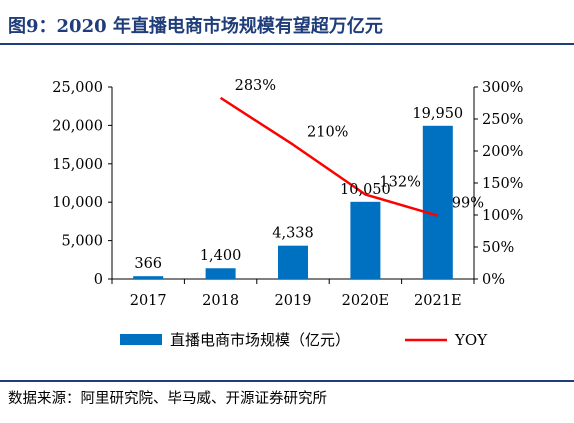  I want to click on y2-tick-label: 300%, so click(502, 88).